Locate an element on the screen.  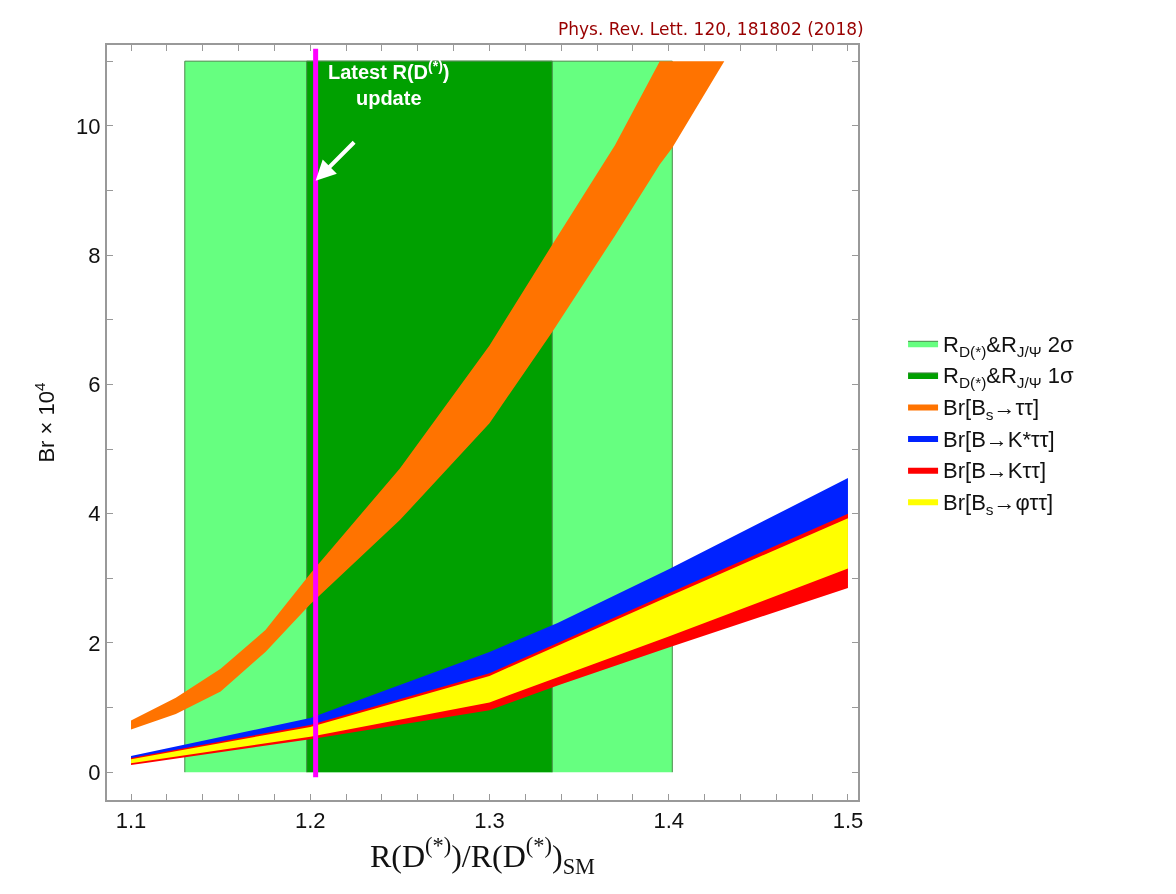
y-tick-label: 2 is located at coordinates (94, 643).